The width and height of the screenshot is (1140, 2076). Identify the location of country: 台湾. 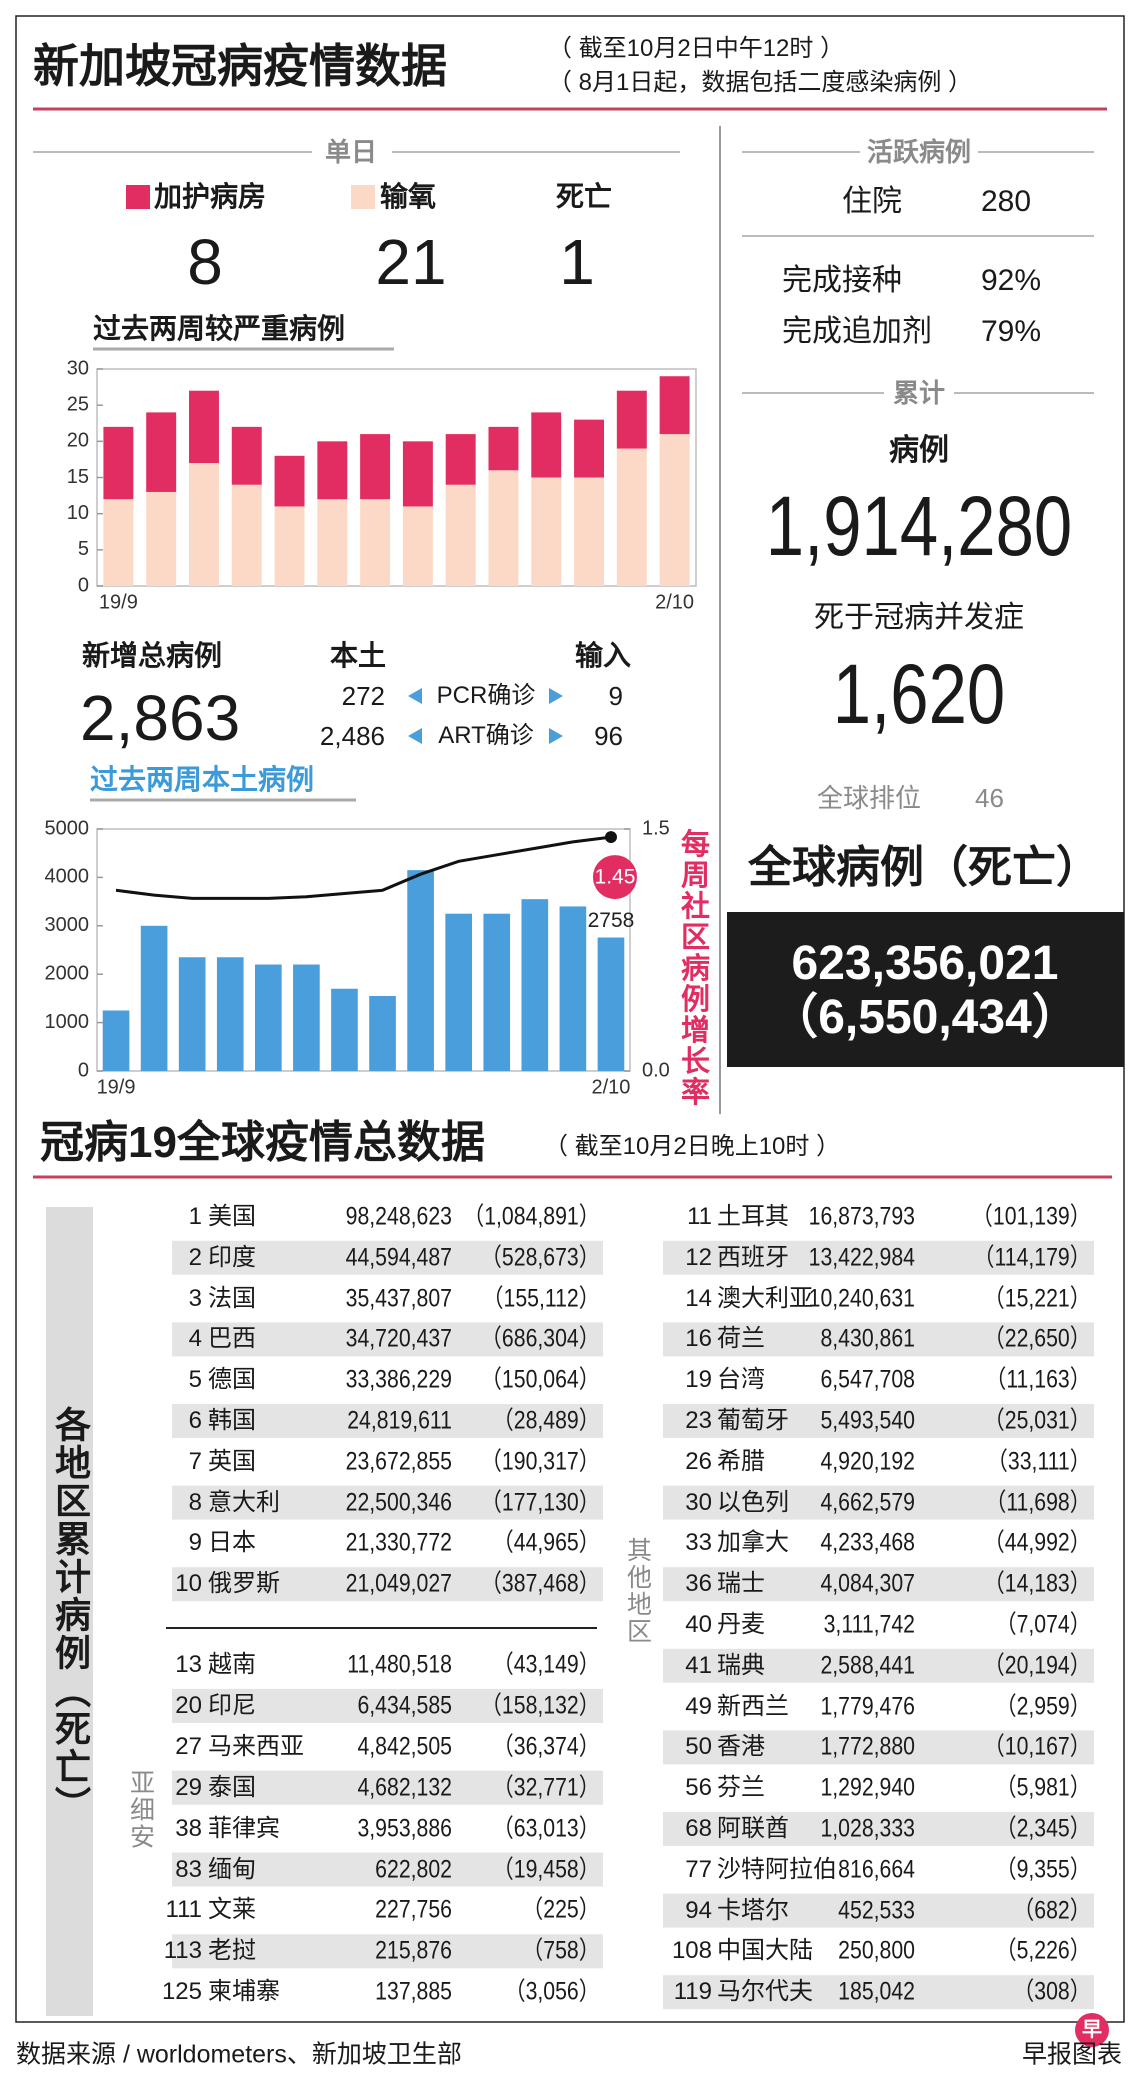
(741, 1380).